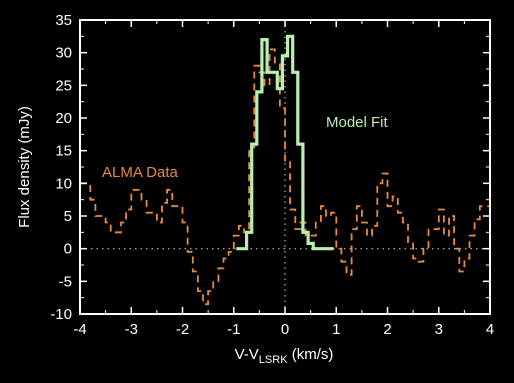 This screenshot has height=383, width=514. What do you see at coordinates (140, 172) in the screenshot?
I see `alma-data-label: ALMA Data` at bounding box center [140, 172].